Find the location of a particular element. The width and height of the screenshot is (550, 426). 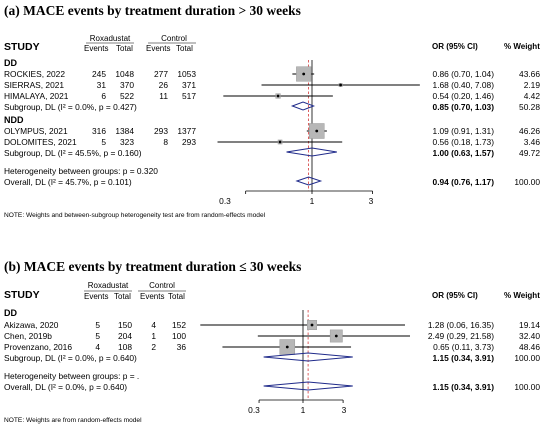

cell: 522 is located at coordinates (127, 96).